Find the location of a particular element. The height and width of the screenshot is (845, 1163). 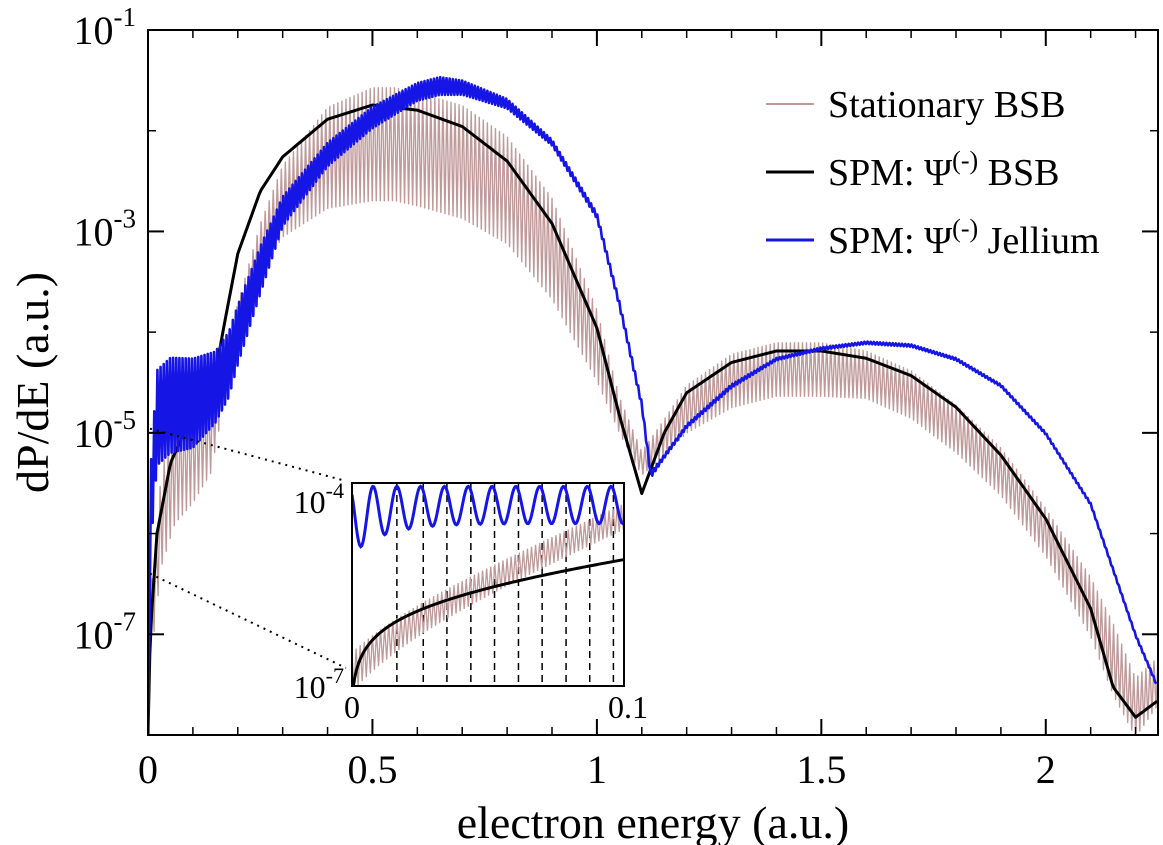

legend-label-prefix: Stationary BSB is located at coordinates (947, 105).